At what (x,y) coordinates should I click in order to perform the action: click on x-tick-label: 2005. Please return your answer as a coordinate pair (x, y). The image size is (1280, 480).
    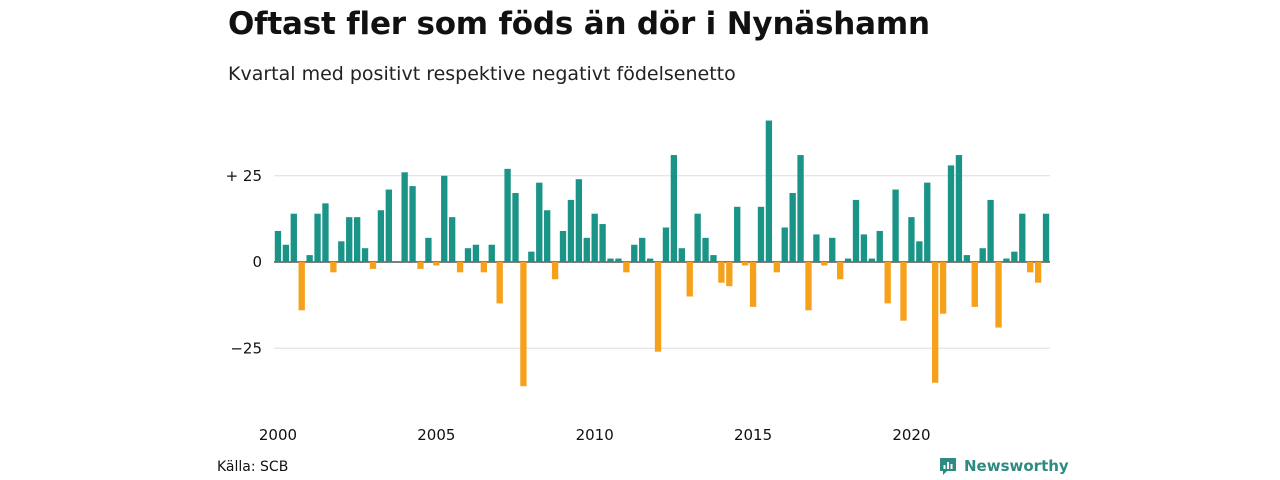
    Looking at the image, I should click on (436, 435).